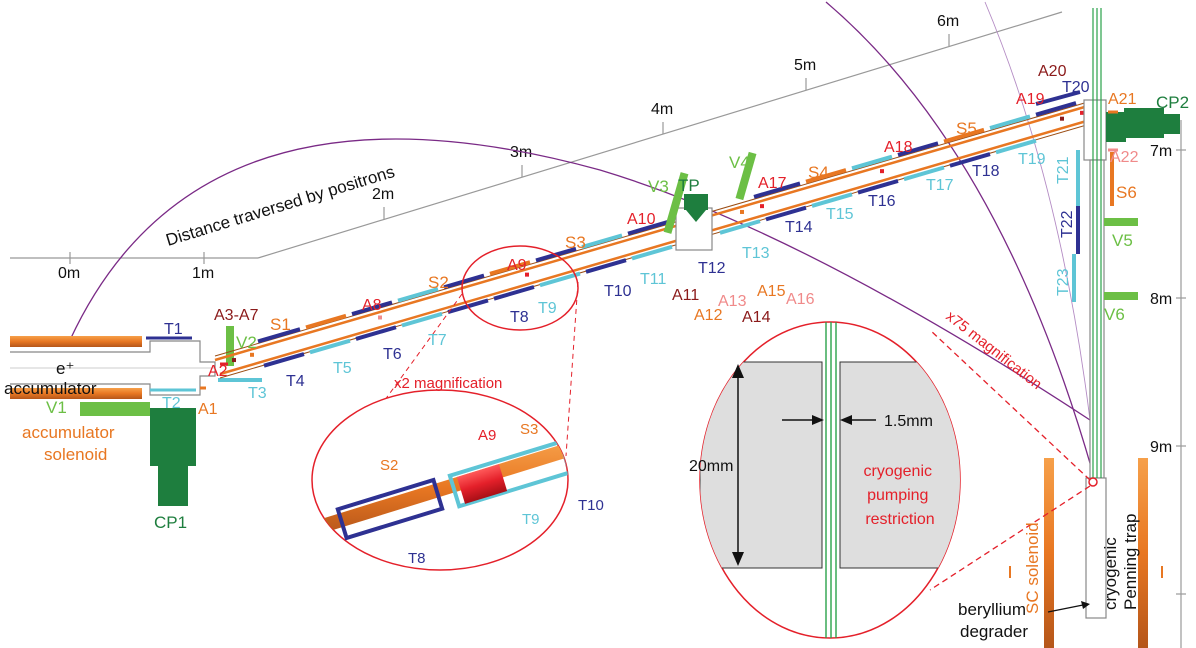  I want to click on zoom-x2-inset: x2 magnification S2 A9 S3 T8 T9 T10, so click(457, 408).